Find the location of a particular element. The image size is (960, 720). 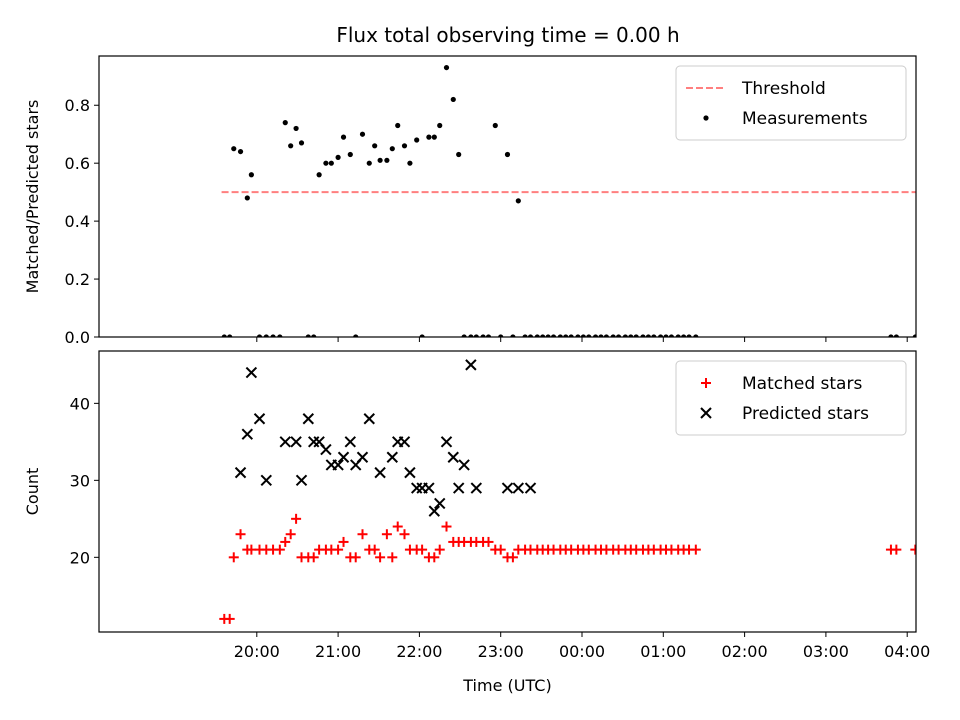

bottom-ytick-label: 20 is located at coordinates (80, 557).